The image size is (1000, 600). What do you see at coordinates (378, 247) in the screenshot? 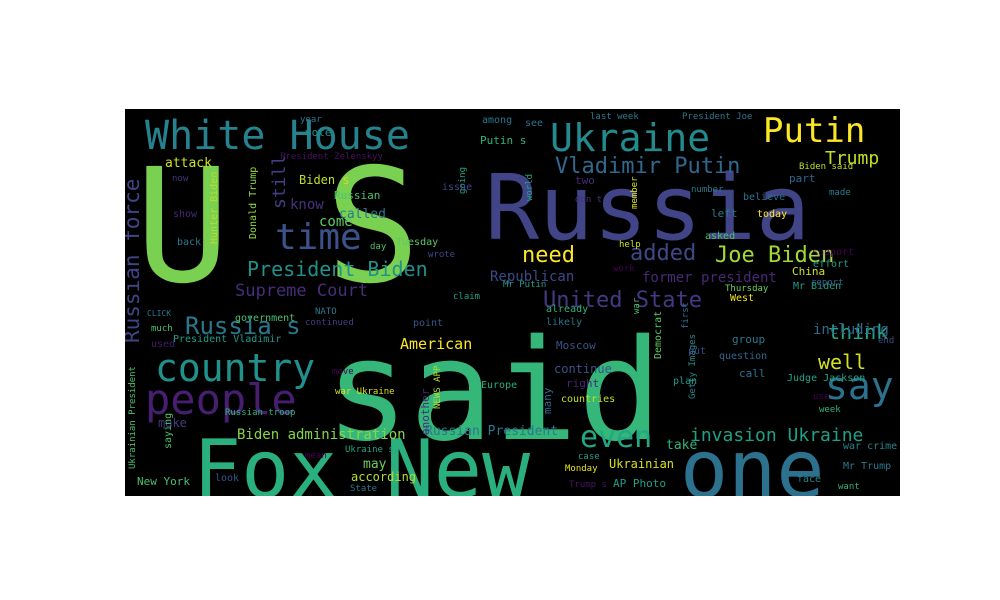
I see `word-day: day` at bounding box center [378, 247].